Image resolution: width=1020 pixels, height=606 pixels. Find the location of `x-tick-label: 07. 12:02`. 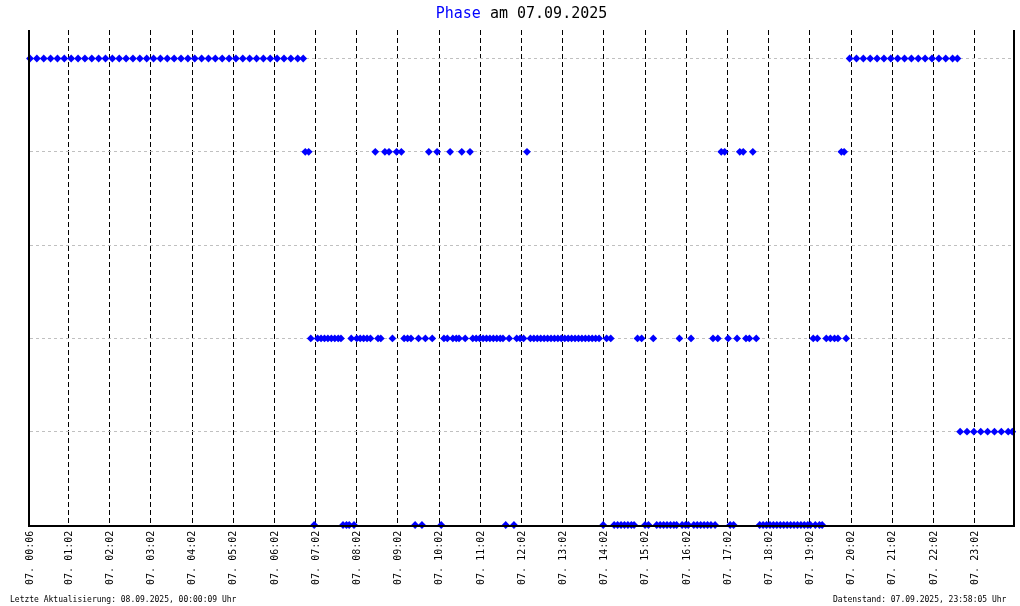

x-tick-label: 07. 12:02 is located at coordinates (521, 557).